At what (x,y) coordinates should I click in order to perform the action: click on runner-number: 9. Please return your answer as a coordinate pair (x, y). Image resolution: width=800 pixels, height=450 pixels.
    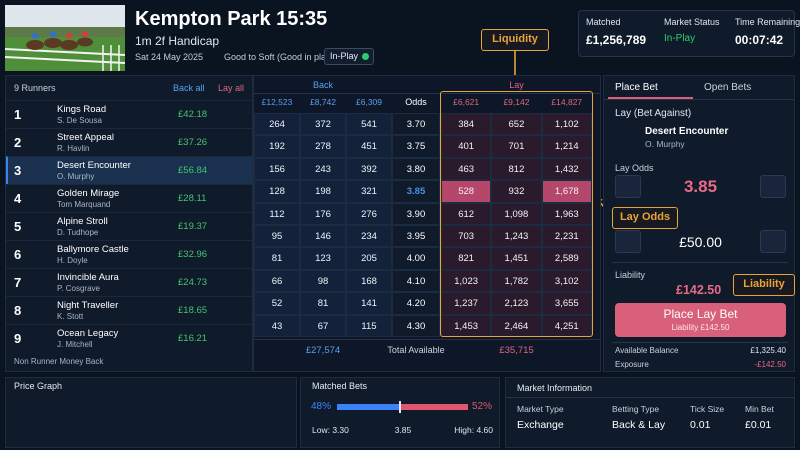
    Looking at the image, I should click on (18, 338).